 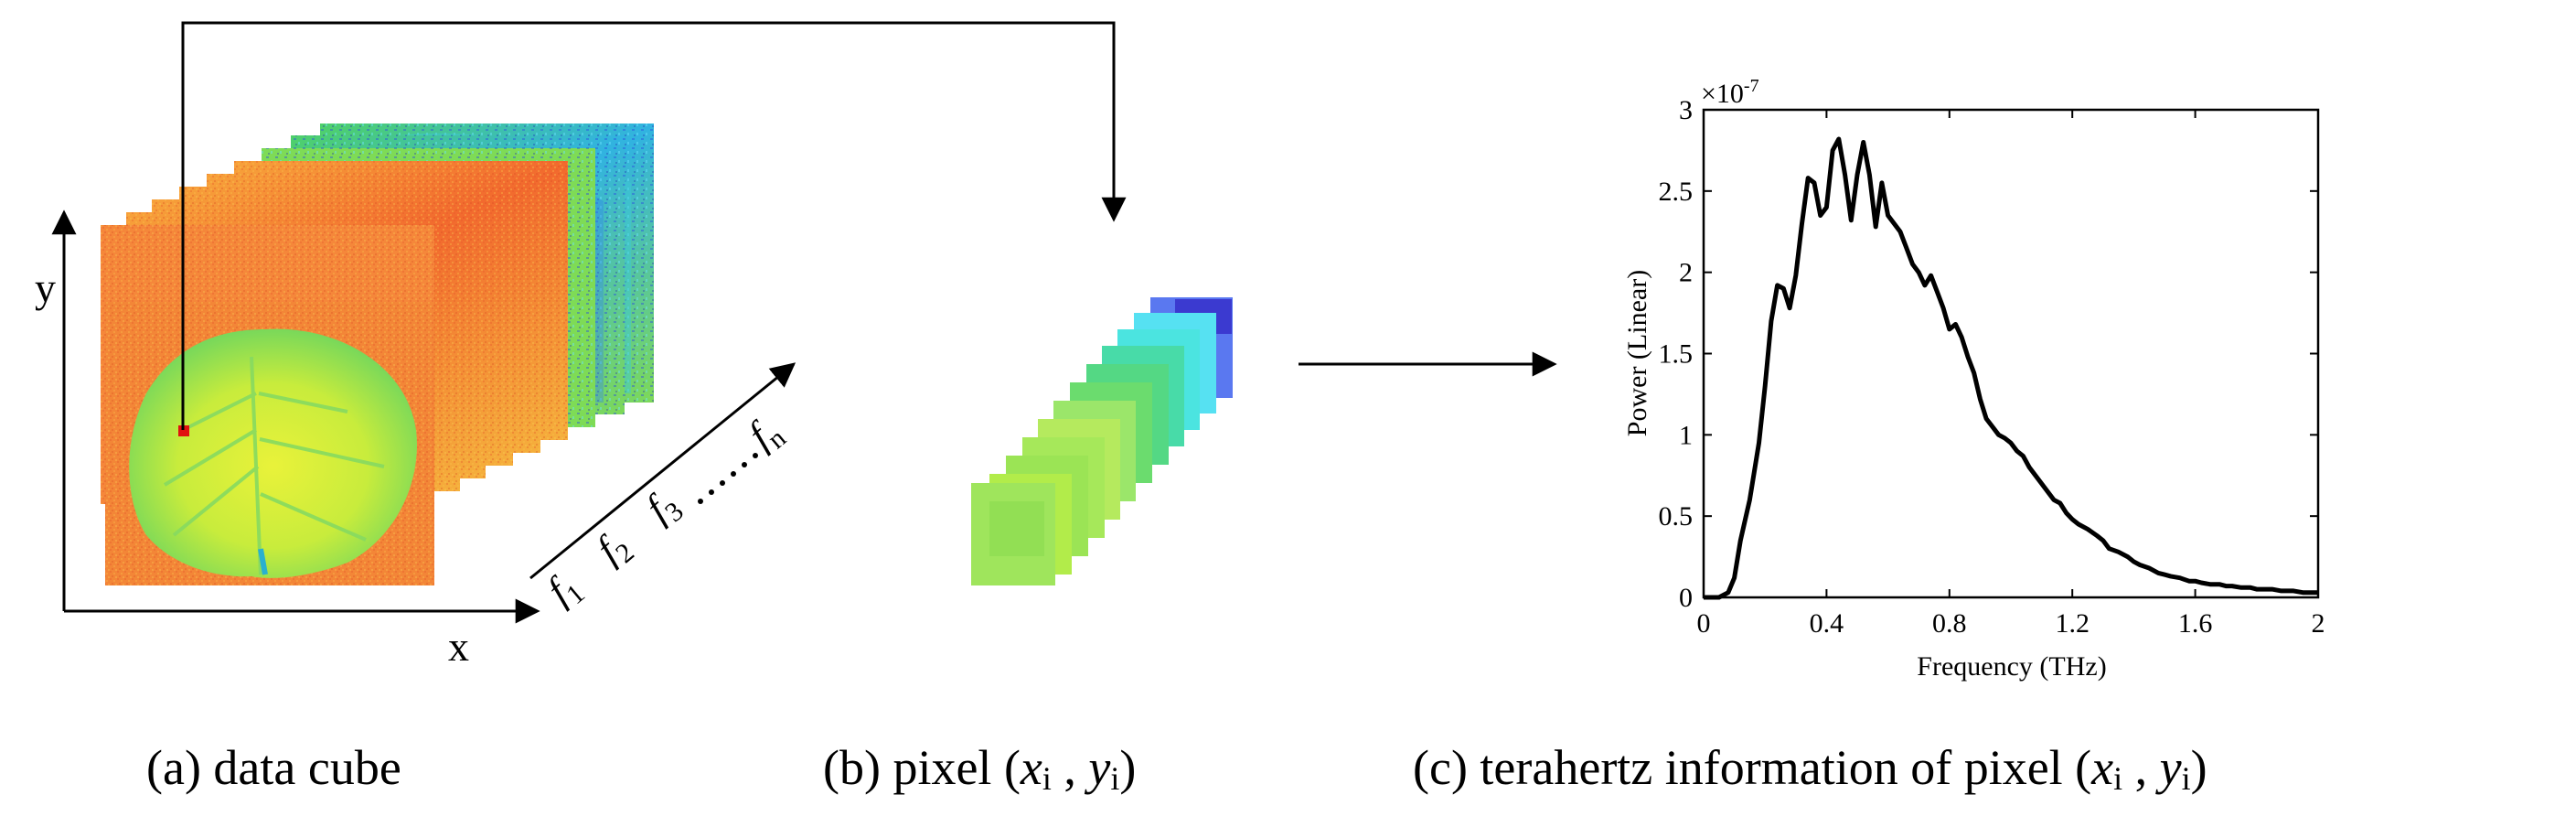 What do you see at coordinates (183, 431) in the screenshot?
I see `selected-pixel-marker` at bounding box center [183, 431].